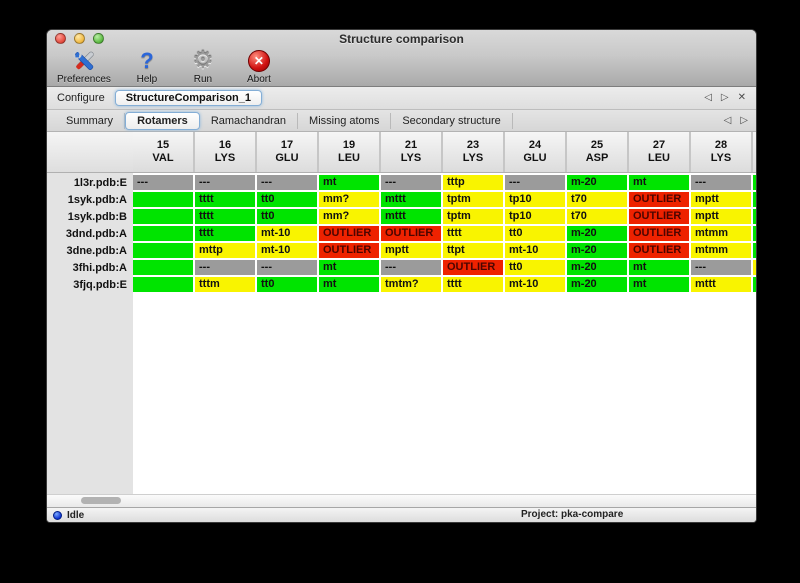 The image size is (800, 583). What do you see at coordinates (349, 182) in the screenshot?
I see `rotamer-cell-1l3r-19: mt` at bounding box center [349, 182].